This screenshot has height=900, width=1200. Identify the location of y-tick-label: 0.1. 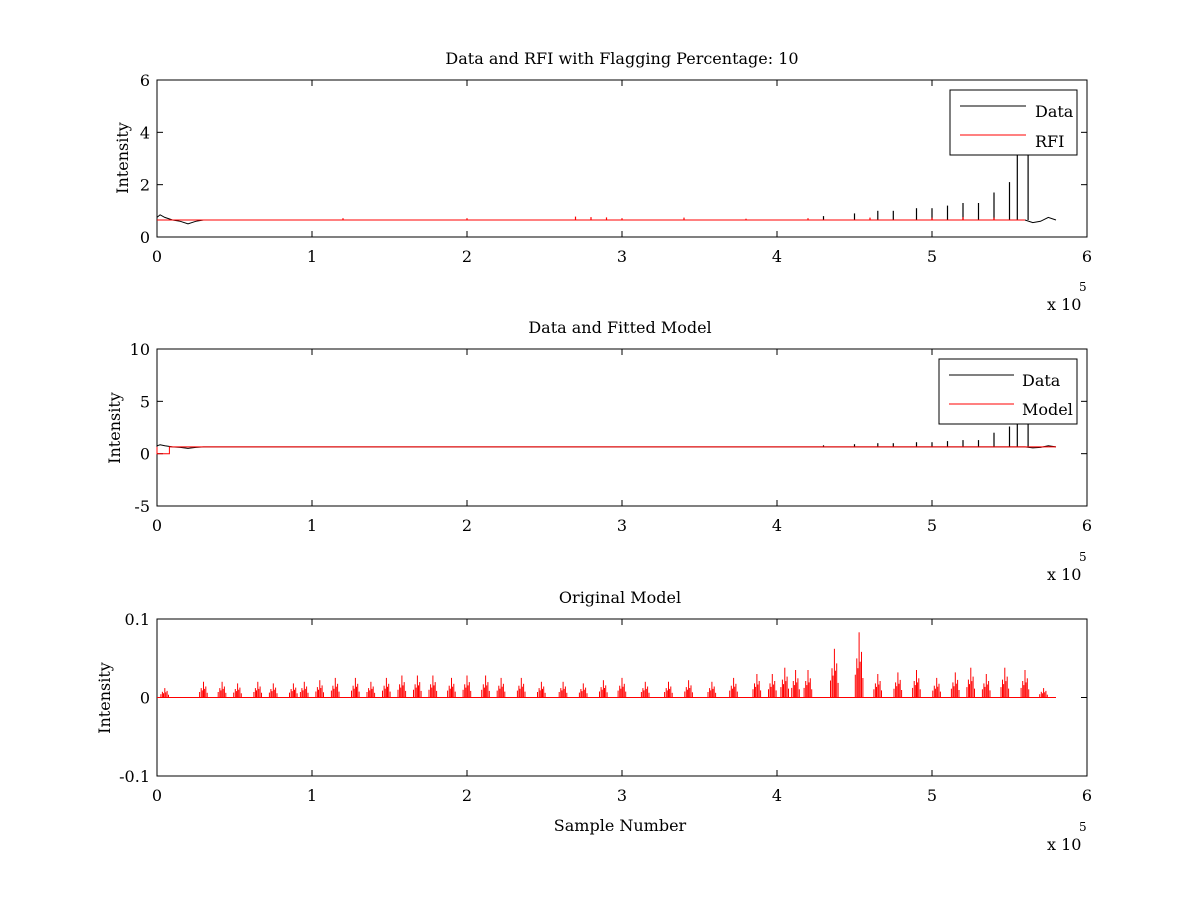
(137, 619).